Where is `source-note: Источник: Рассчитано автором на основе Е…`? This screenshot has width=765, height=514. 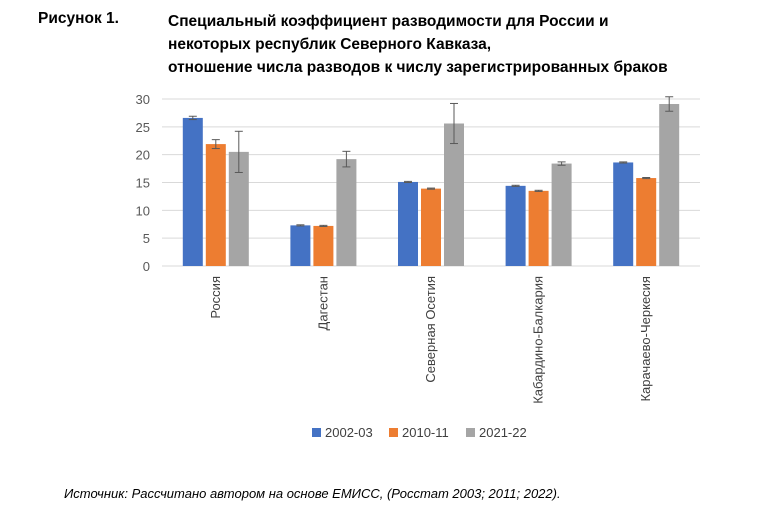 source-note: Источник: Рассчитано автором на основе Е… is located at coordinates (312, 493).